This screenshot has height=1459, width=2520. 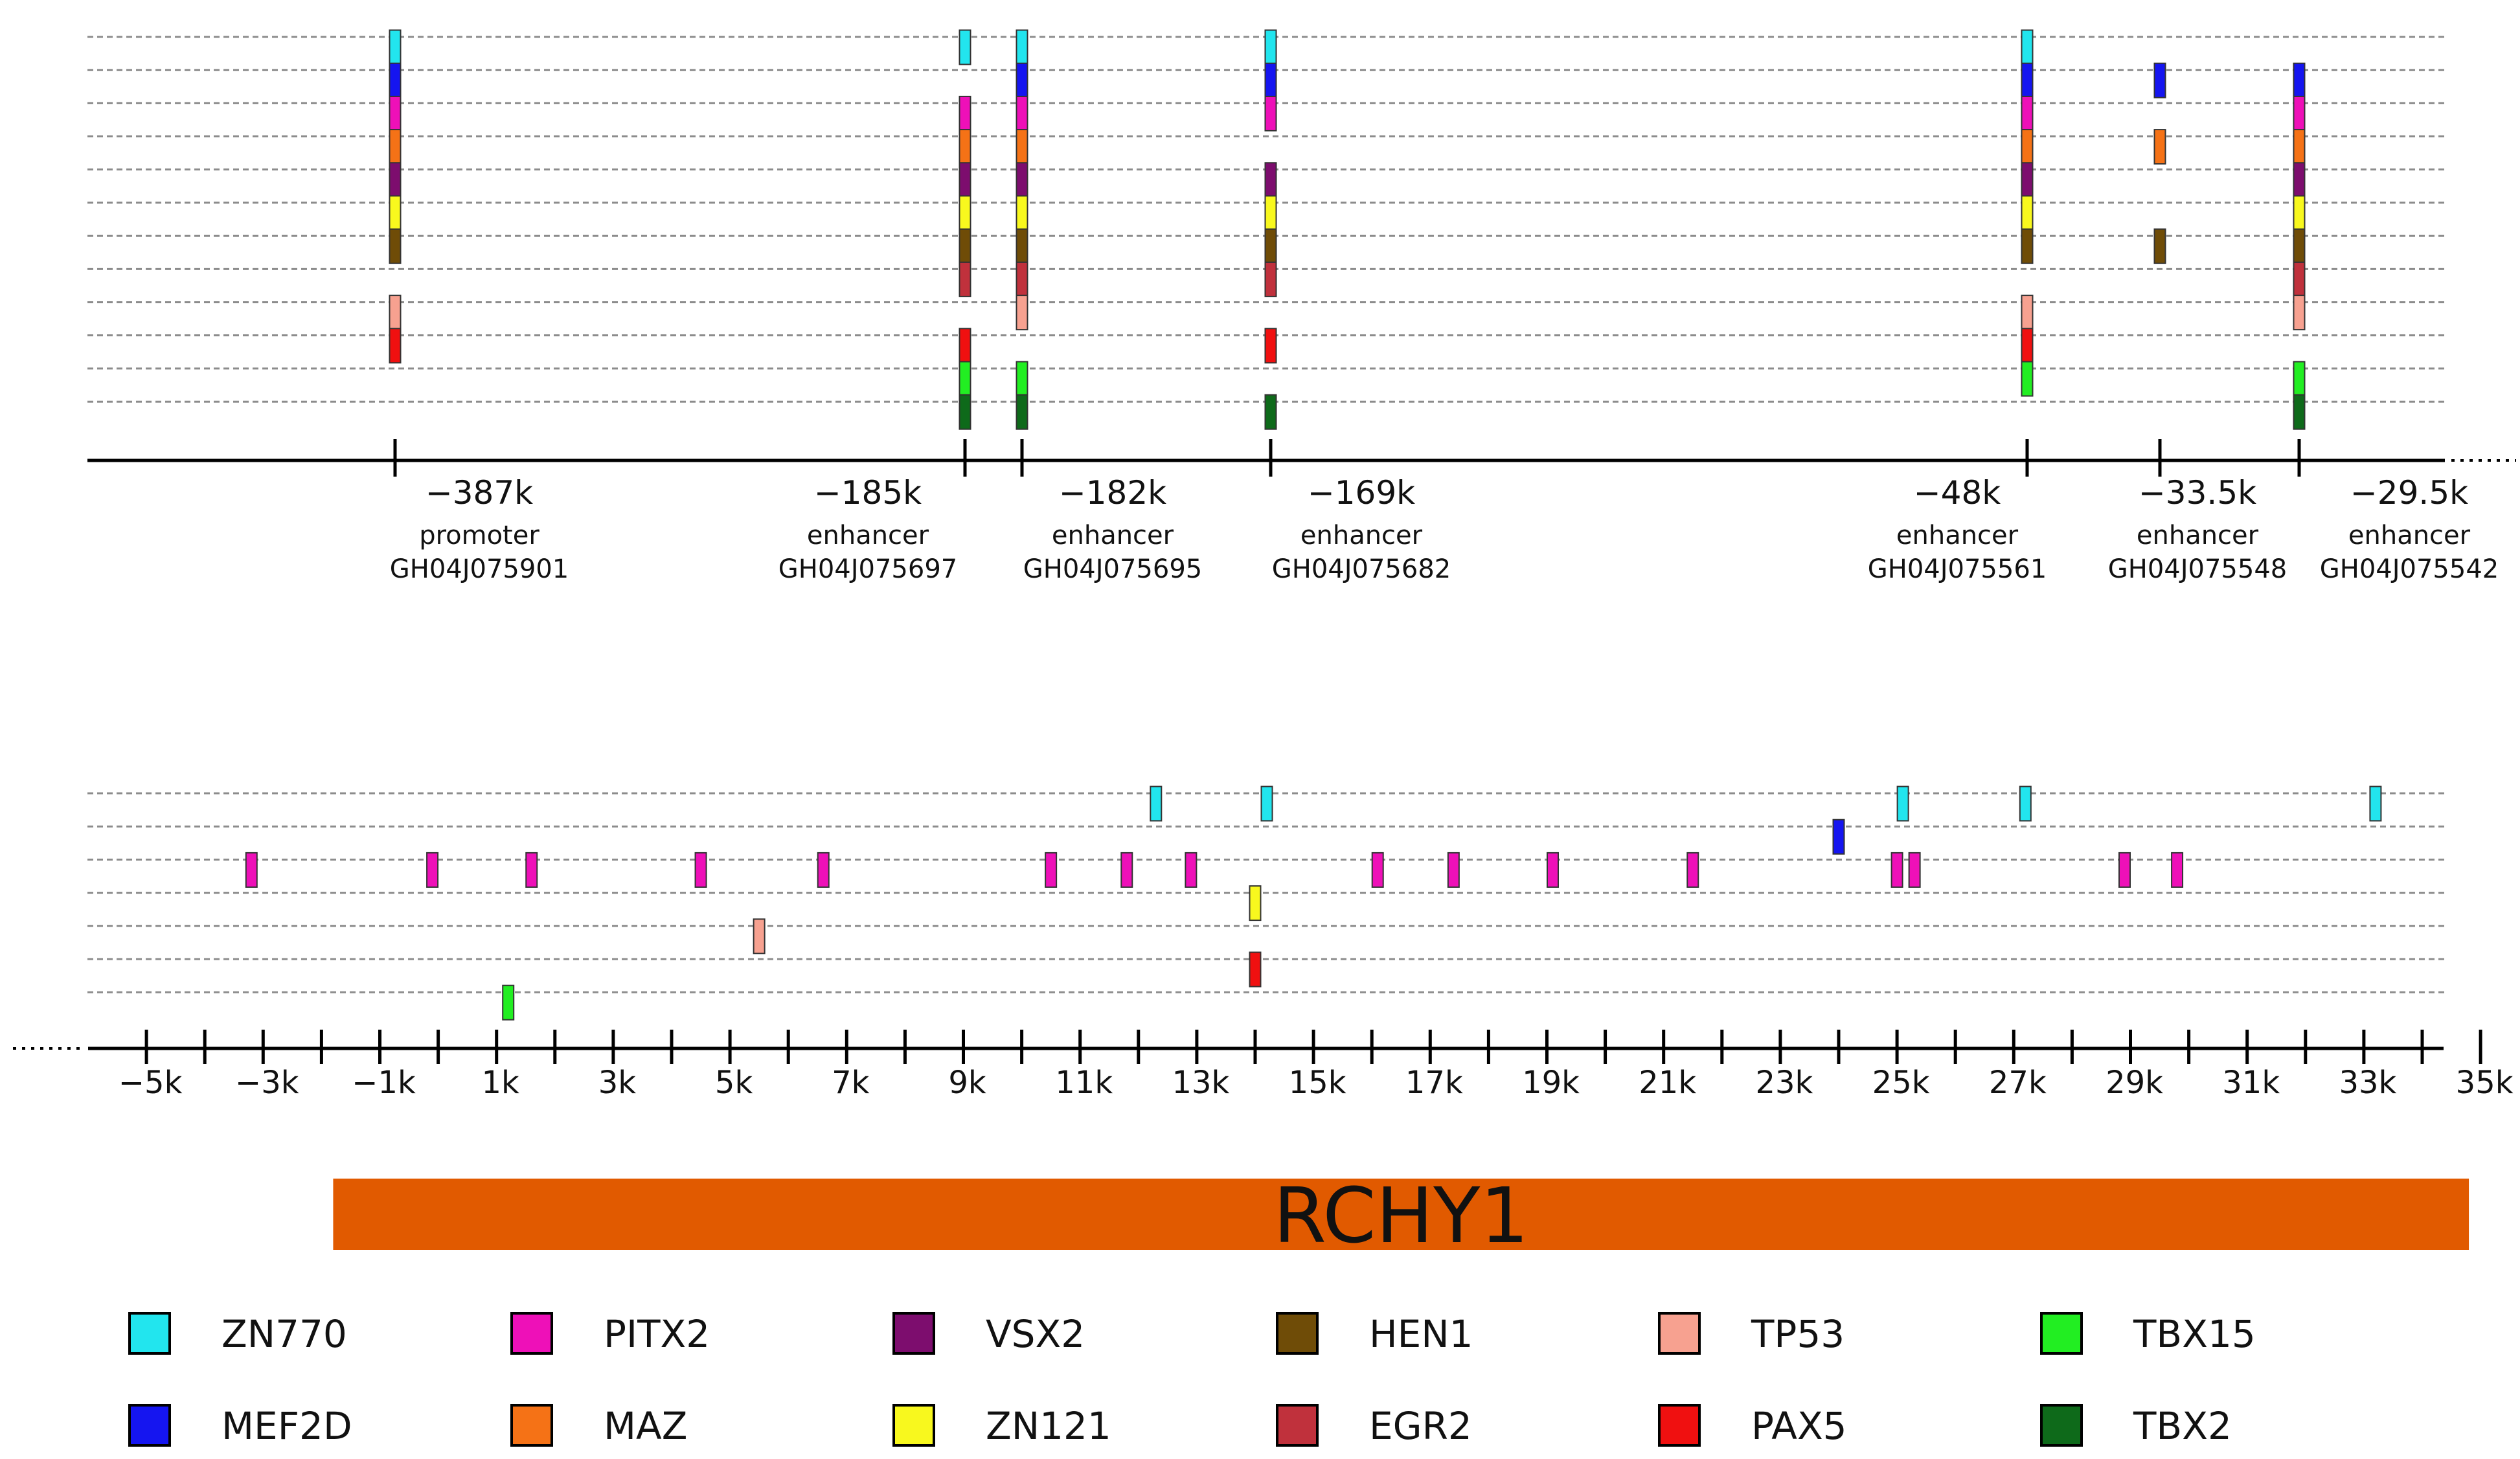 What do you see at coordinates (2300, 412) in the screenshot?
I see `upstream-site-tbx2` at bounding box center [2300, 412].